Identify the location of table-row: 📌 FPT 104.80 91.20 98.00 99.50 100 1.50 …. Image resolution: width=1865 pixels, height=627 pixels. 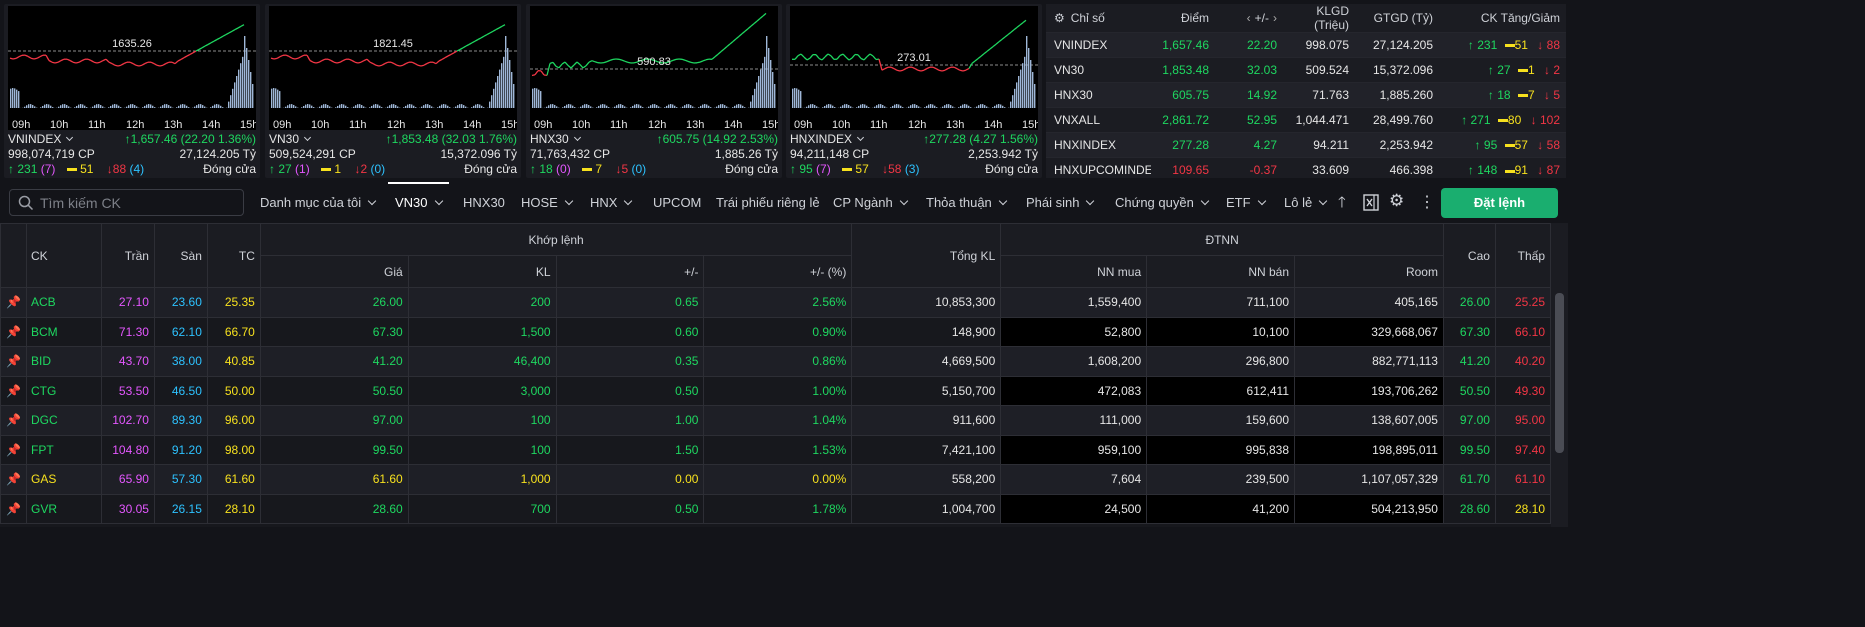
(776, 449).